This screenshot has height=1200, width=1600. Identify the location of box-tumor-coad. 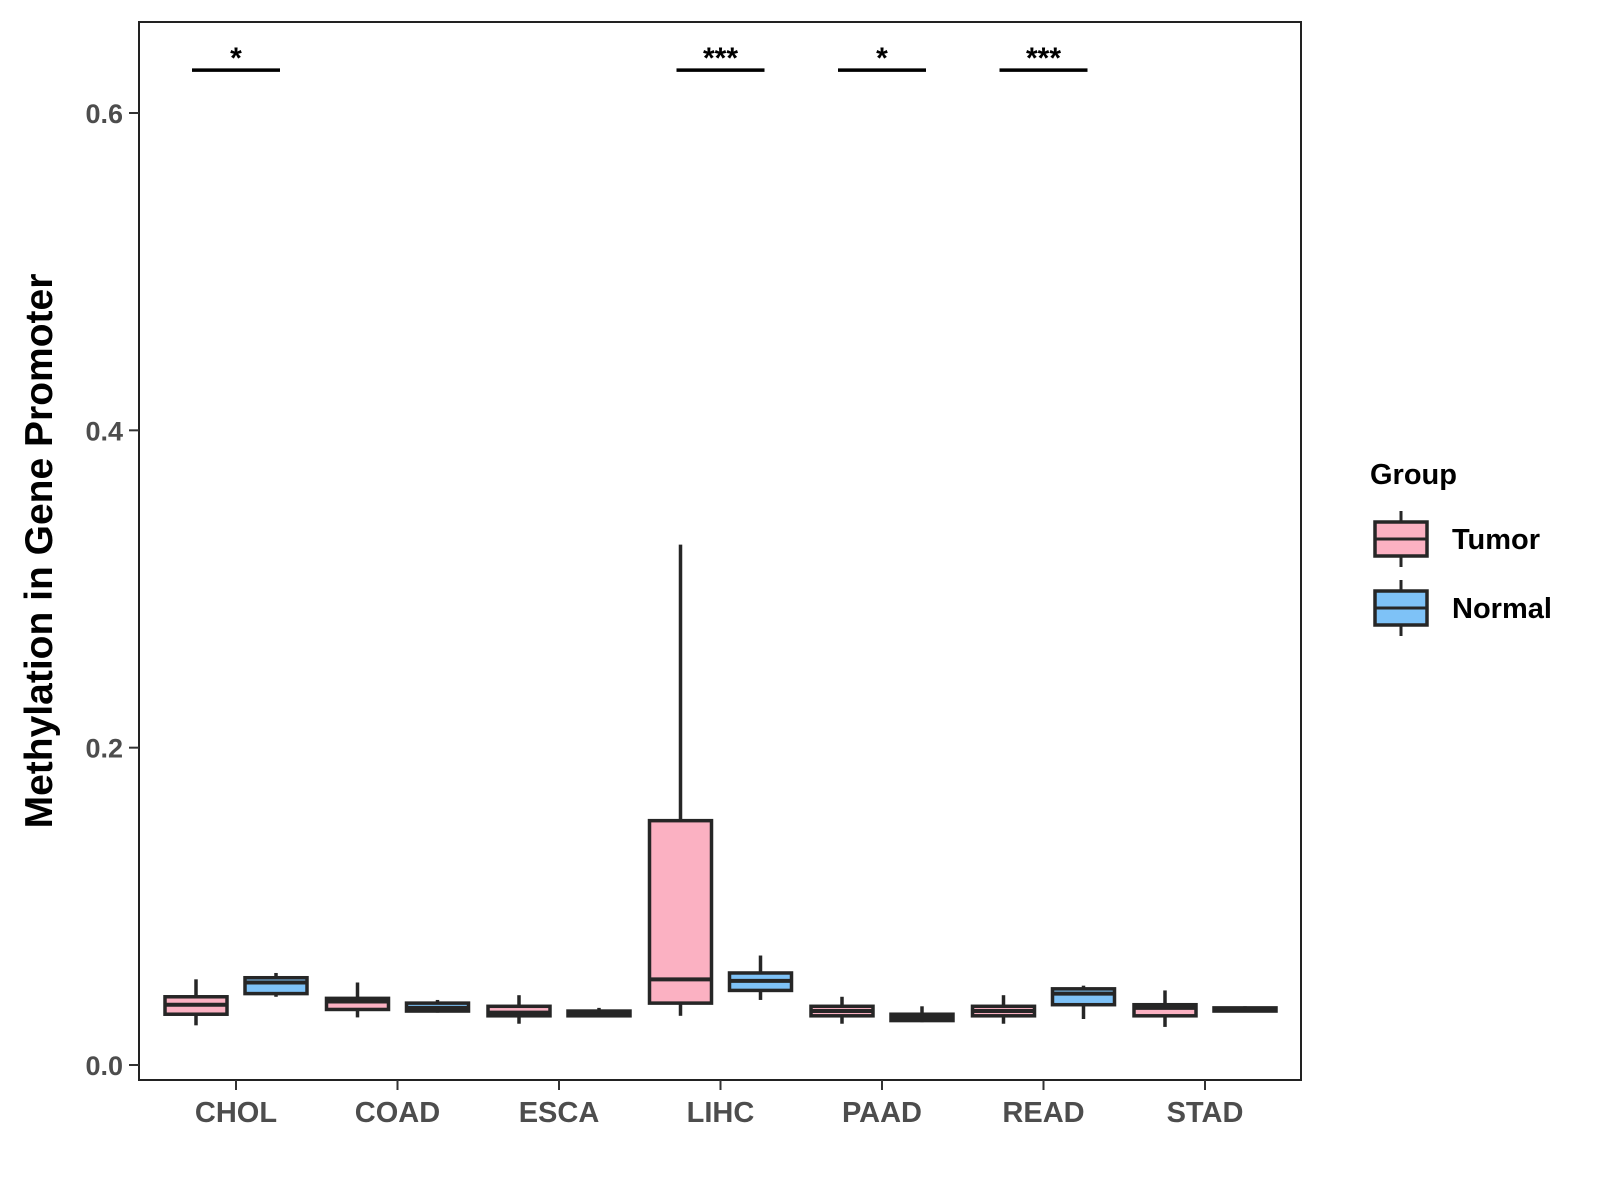
(357, 1000).